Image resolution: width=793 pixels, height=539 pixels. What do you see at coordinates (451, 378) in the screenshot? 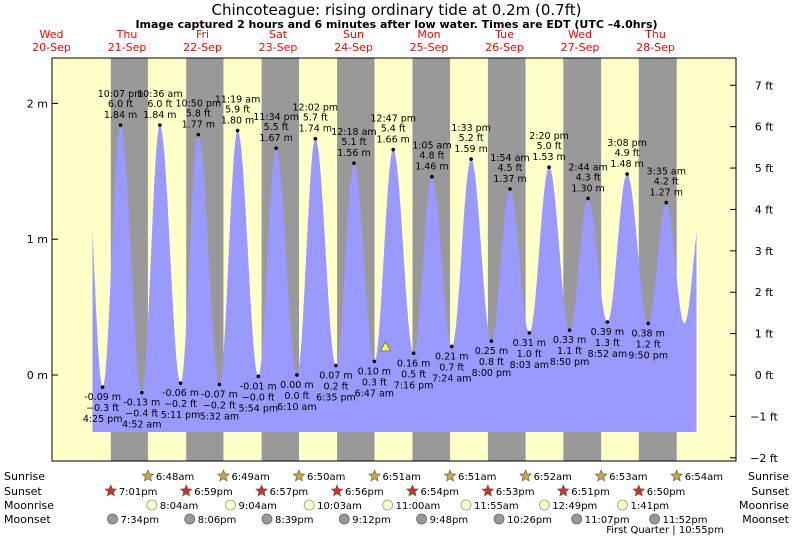
I see `low-tide-time: 7:24 am` at bounding box center [451, 378].